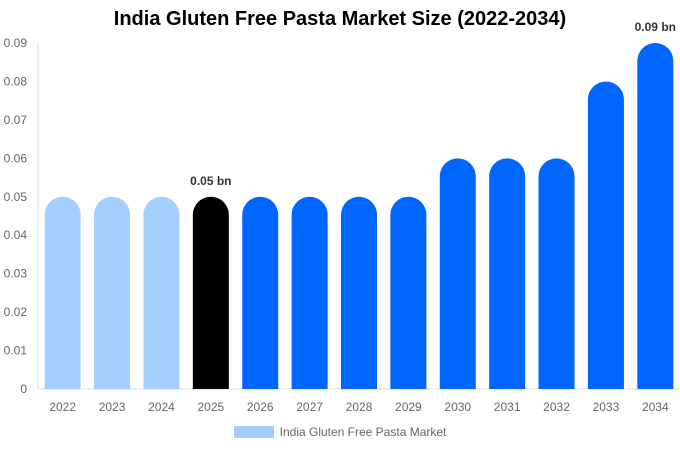  What do you see at coordinates (605, 235) in the screenshot?
I see `bar-2033` at bounding box center [605, 235].